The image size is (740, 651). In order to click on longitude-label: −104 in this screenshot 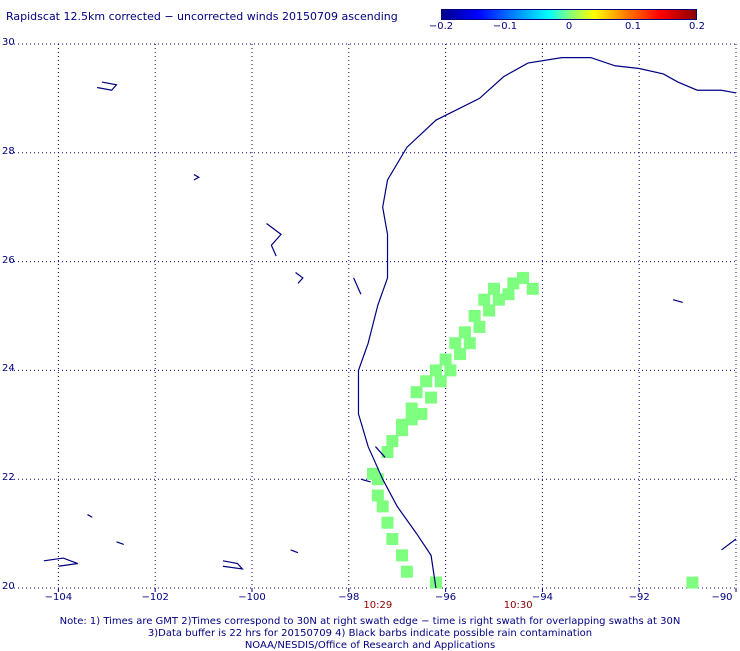, I will do `click(58, 597)`.